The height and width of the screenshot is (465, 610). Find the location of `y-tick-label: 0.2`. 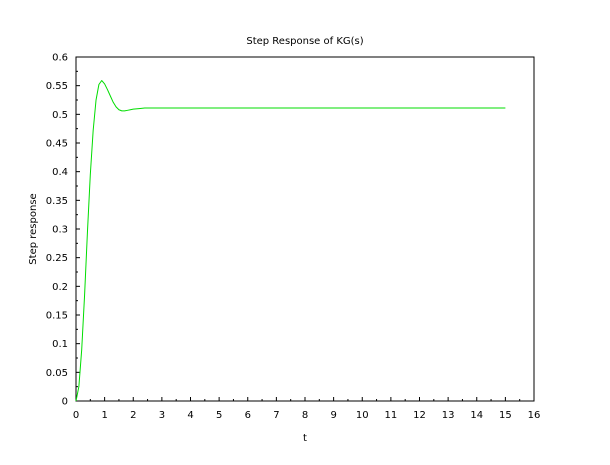

y-tick-label: 0.2 is located at coordinates (60, 287).